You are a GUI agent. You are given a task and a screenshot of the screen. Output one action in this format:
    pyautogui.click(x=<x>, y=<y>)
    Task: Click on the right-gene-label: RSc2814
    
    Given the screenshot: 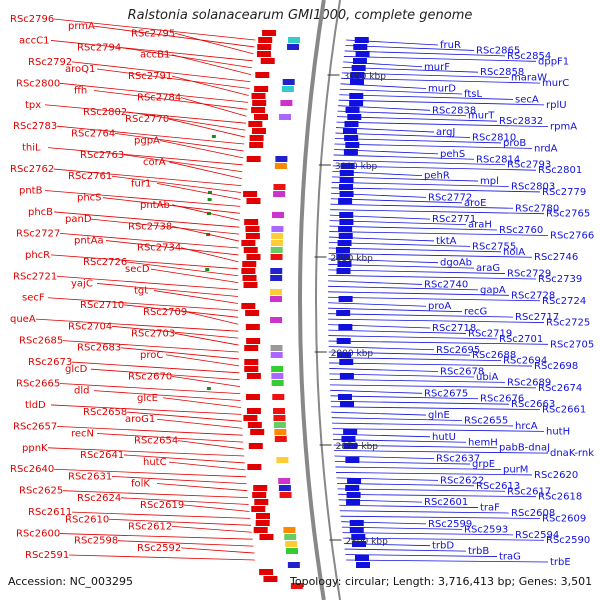 What is the action you would take?
    pyautogui.click(x=498, y=159)
    